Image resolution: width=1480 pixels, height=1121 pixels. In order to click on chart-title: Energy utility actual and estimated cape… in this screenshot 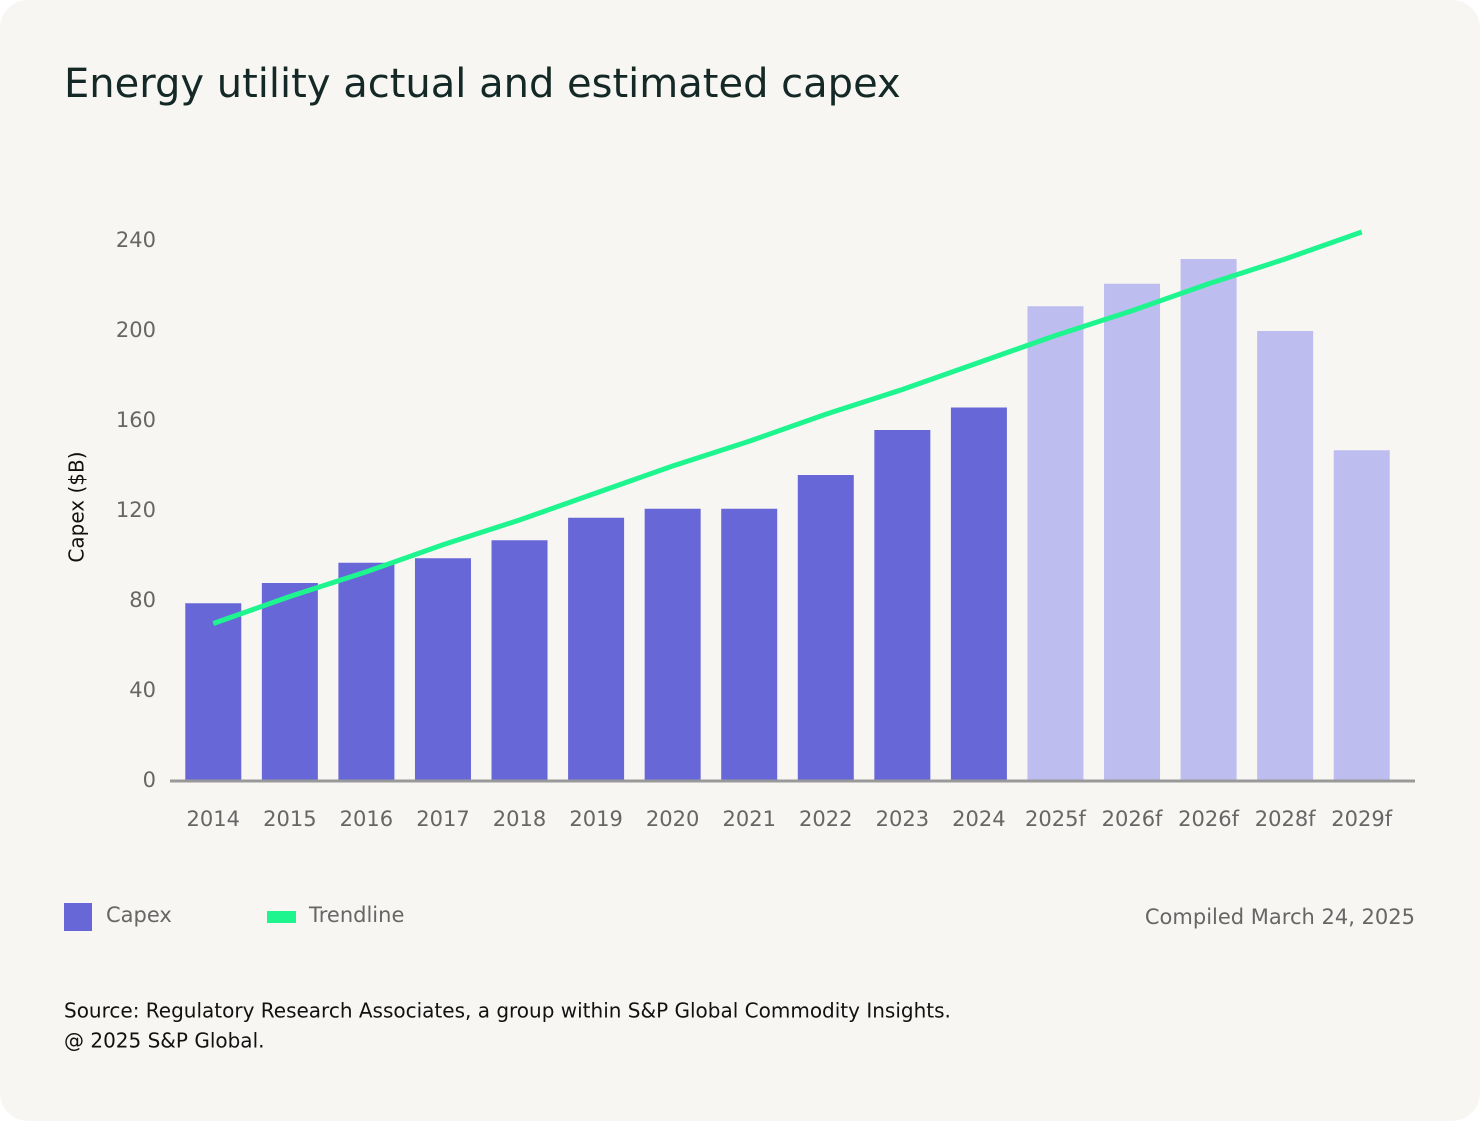, I will do `click(482, 84)`.